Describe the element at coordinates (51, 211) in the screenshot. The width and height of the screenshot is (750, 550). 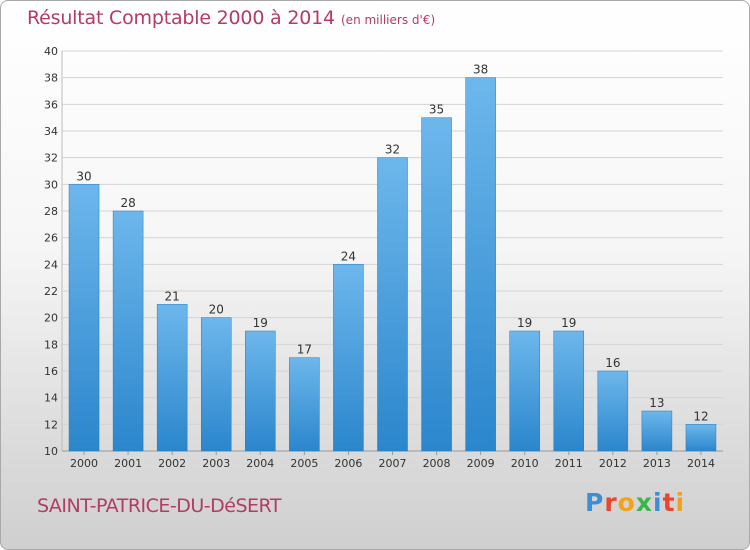
I see `y-tick-label: 28` at that location.